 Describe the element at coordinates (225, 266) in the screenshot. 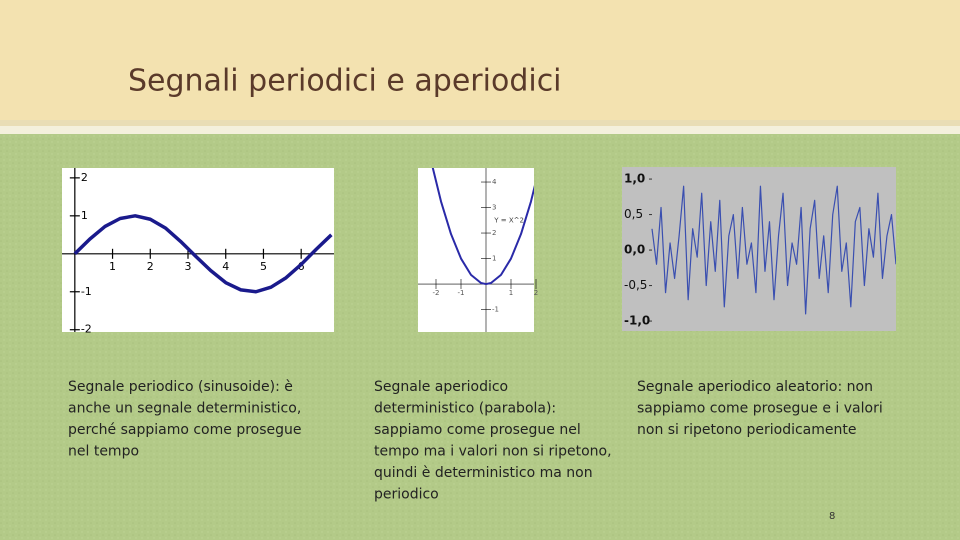

I see `x-tick-label: 4` at that location.